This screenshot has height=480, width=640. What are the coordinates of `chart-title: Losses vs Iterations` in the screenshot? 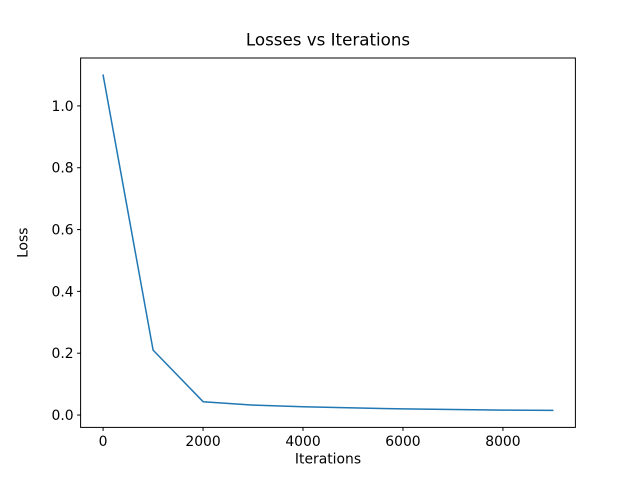 It's located at (328, 40).